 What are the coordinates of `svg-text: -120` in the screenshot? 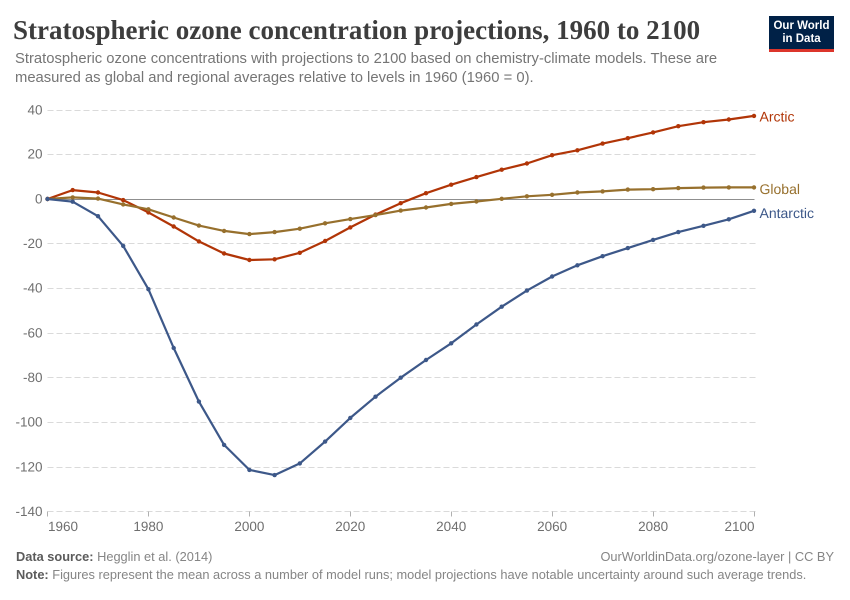 It's located at (28, 466).